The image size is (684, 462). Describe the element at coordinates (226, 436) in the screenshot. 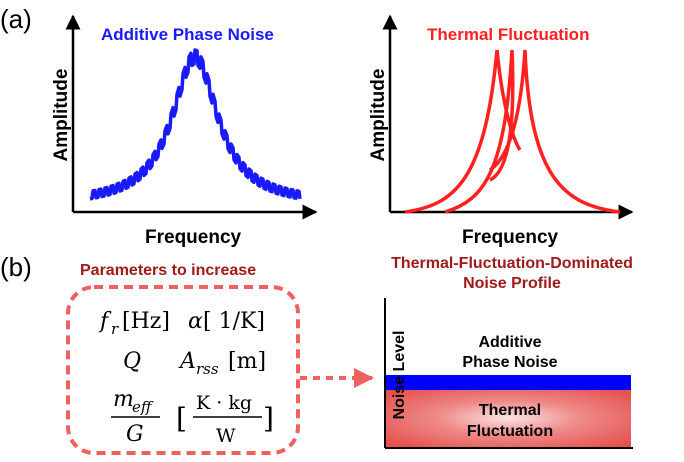

I see `unit-denominator: W` at that location.